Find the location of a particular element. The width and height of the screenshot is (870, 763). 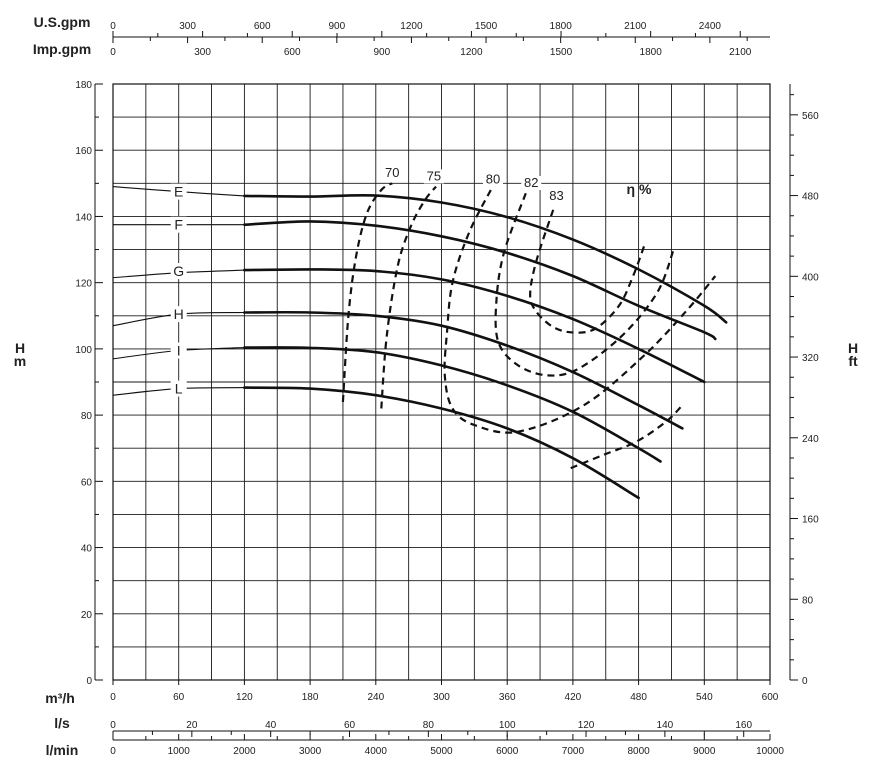

secondary-axis-tick-label: 120 is located at coordinates (586, 725).